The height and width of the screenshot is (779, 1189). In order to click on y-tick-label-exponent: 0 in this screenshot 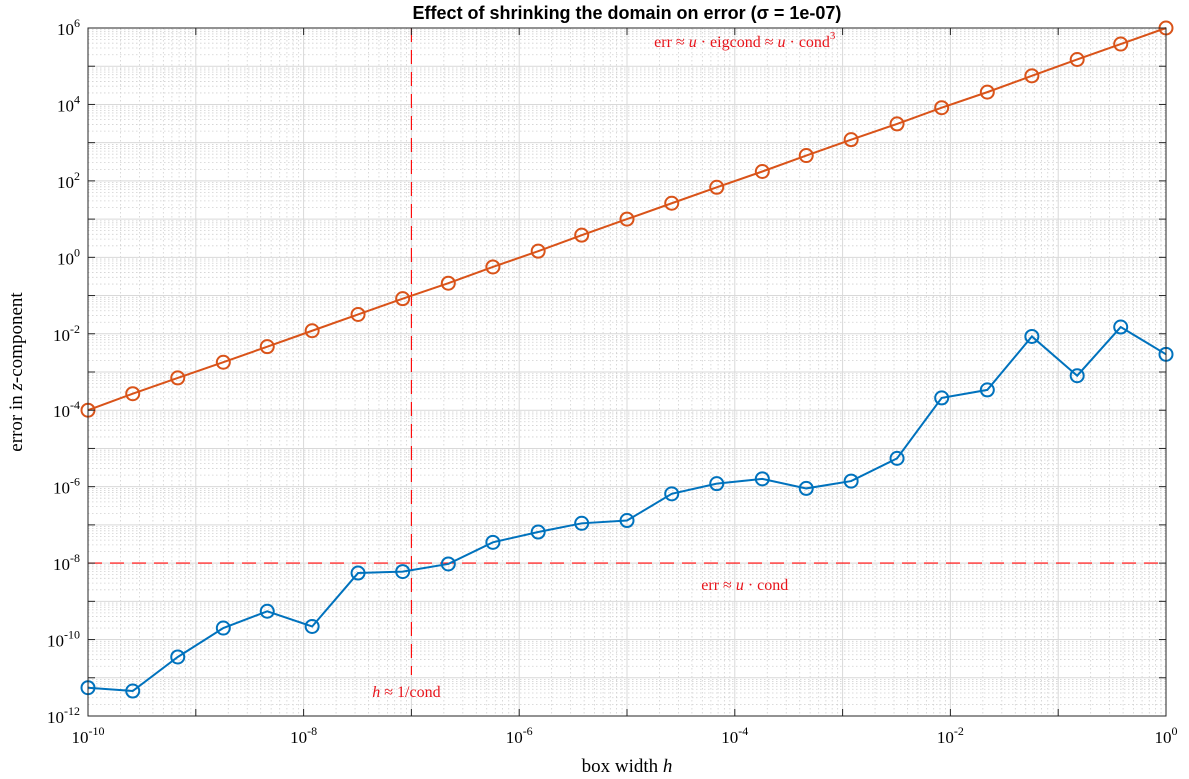, I will do `click(77, 252)`.